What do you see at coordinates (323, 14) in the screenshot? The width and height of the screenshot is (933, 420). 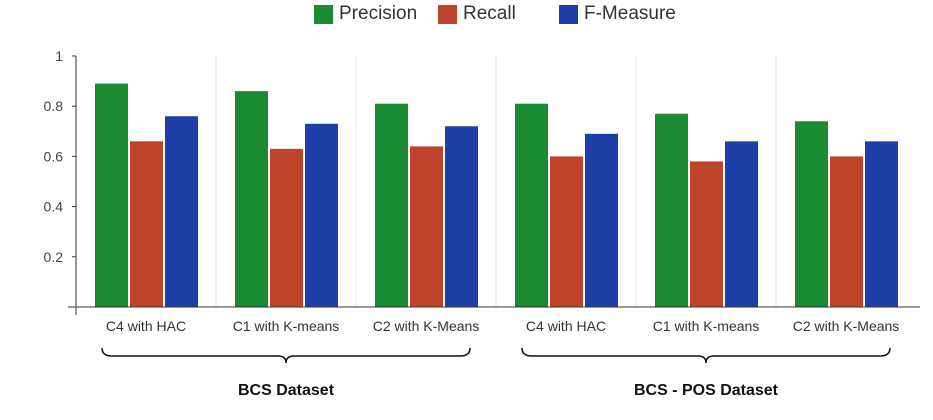 I see `legend-swatch-precision` at bounding box center [323, 14].